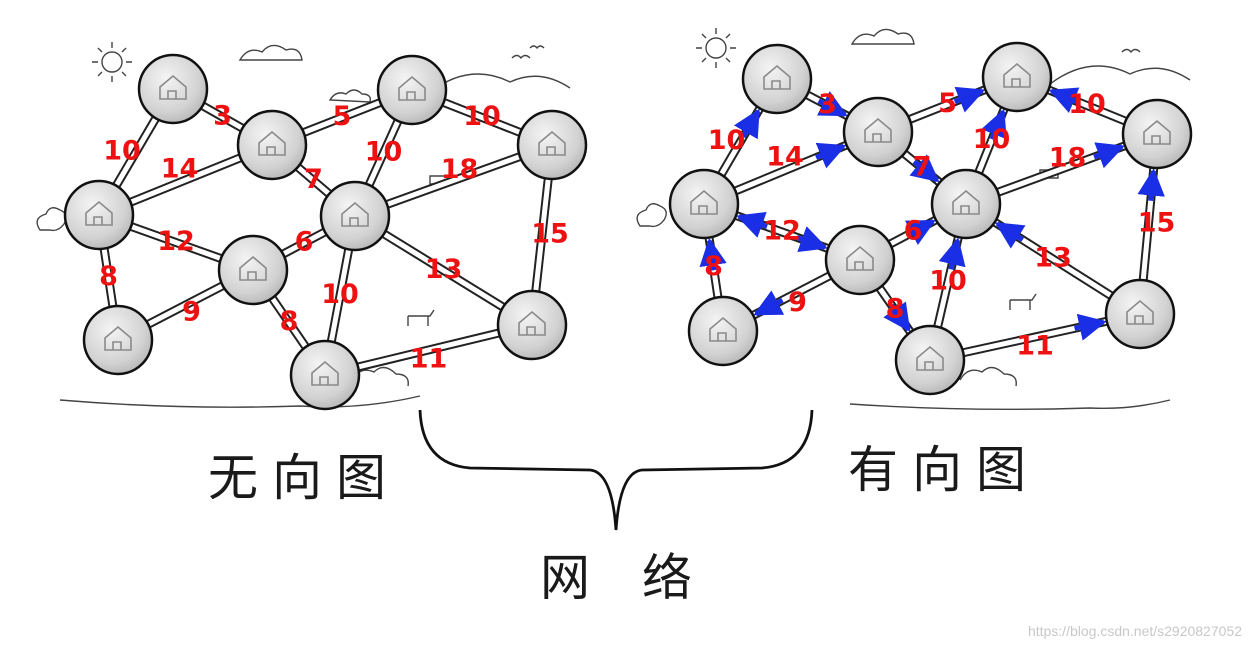  I want to click on arrow-to-G, so click(812, 239).